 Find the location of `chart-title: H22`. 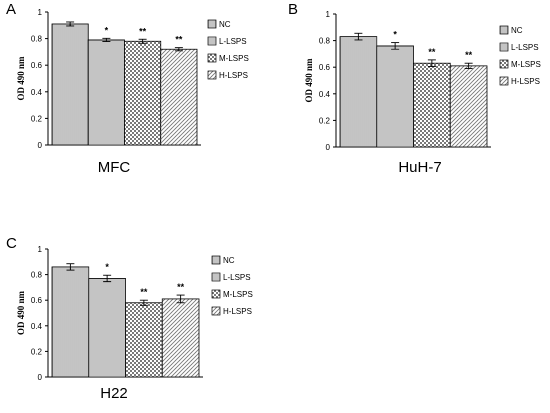

chart-title: H22 is located at coordinates (114, 393).